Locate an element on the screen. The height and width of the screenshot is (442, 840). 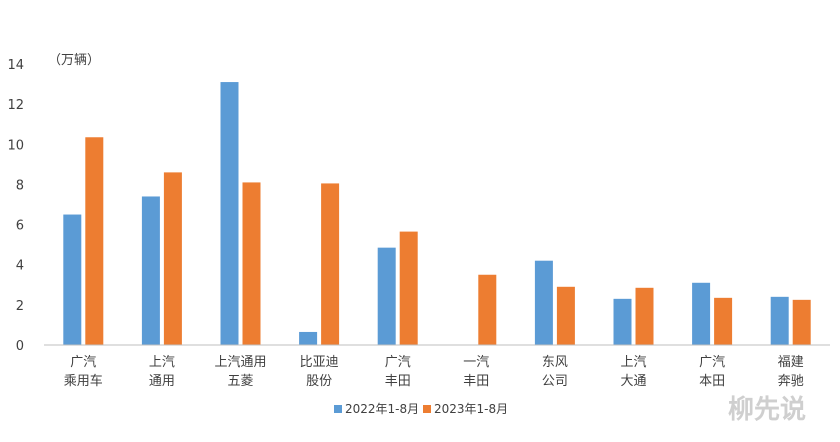
x-category-label: 乘用车 is located at coordinates (83, 381).